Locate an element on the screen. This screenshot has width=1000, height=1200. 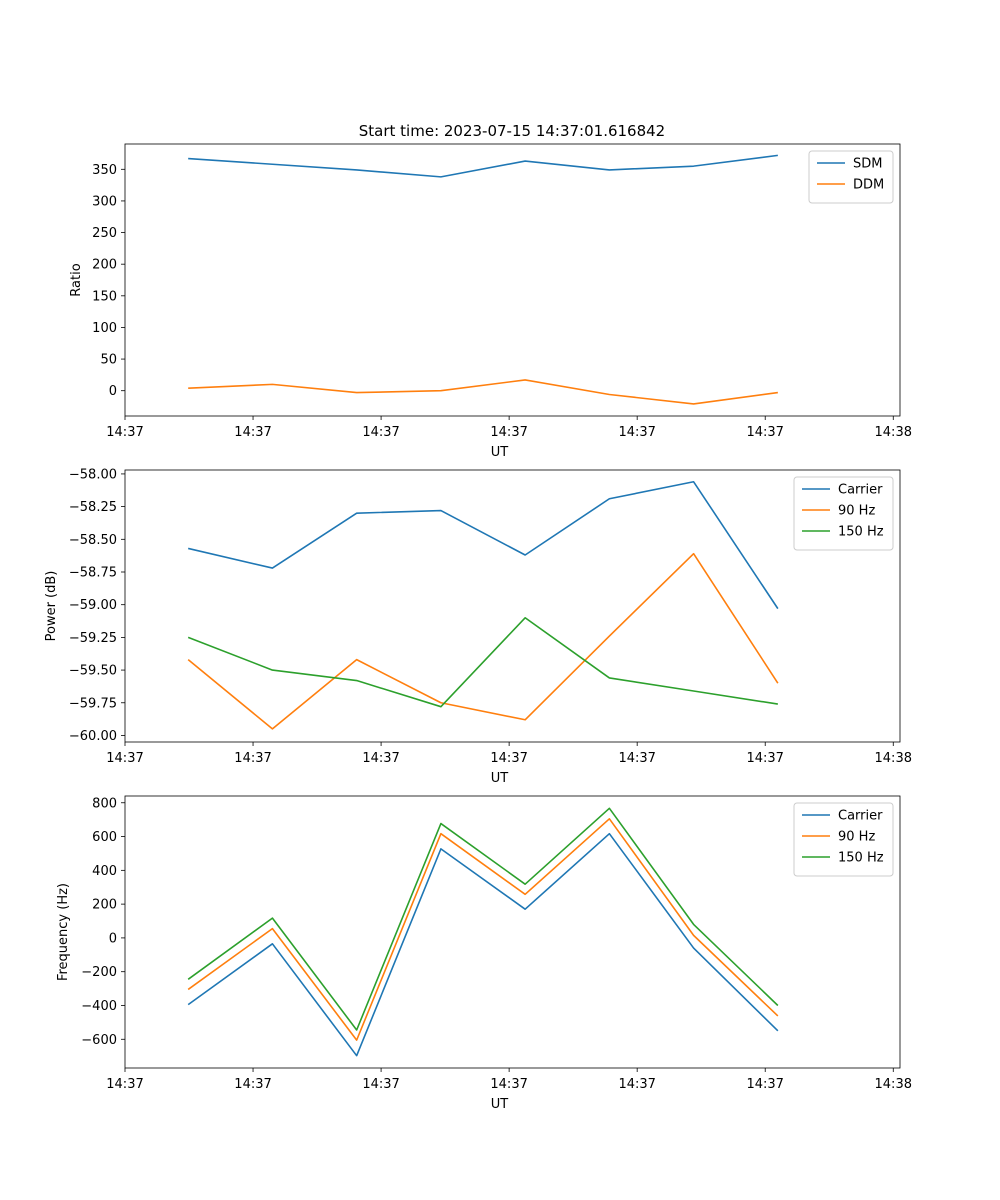
legend-label: SDM is located at coordinates (867, 164).